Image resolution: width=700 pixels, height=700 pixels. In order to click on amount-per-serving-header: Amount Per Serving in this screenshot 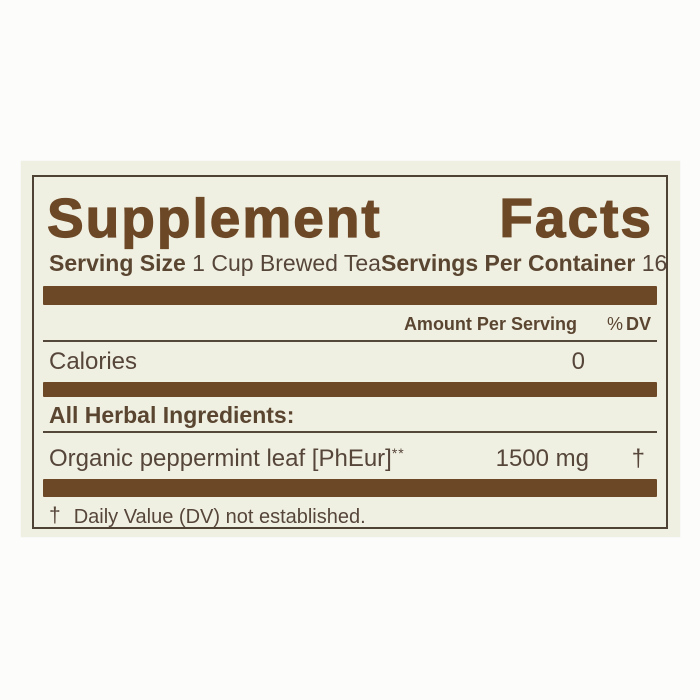, I will do `click(490, 324)`.